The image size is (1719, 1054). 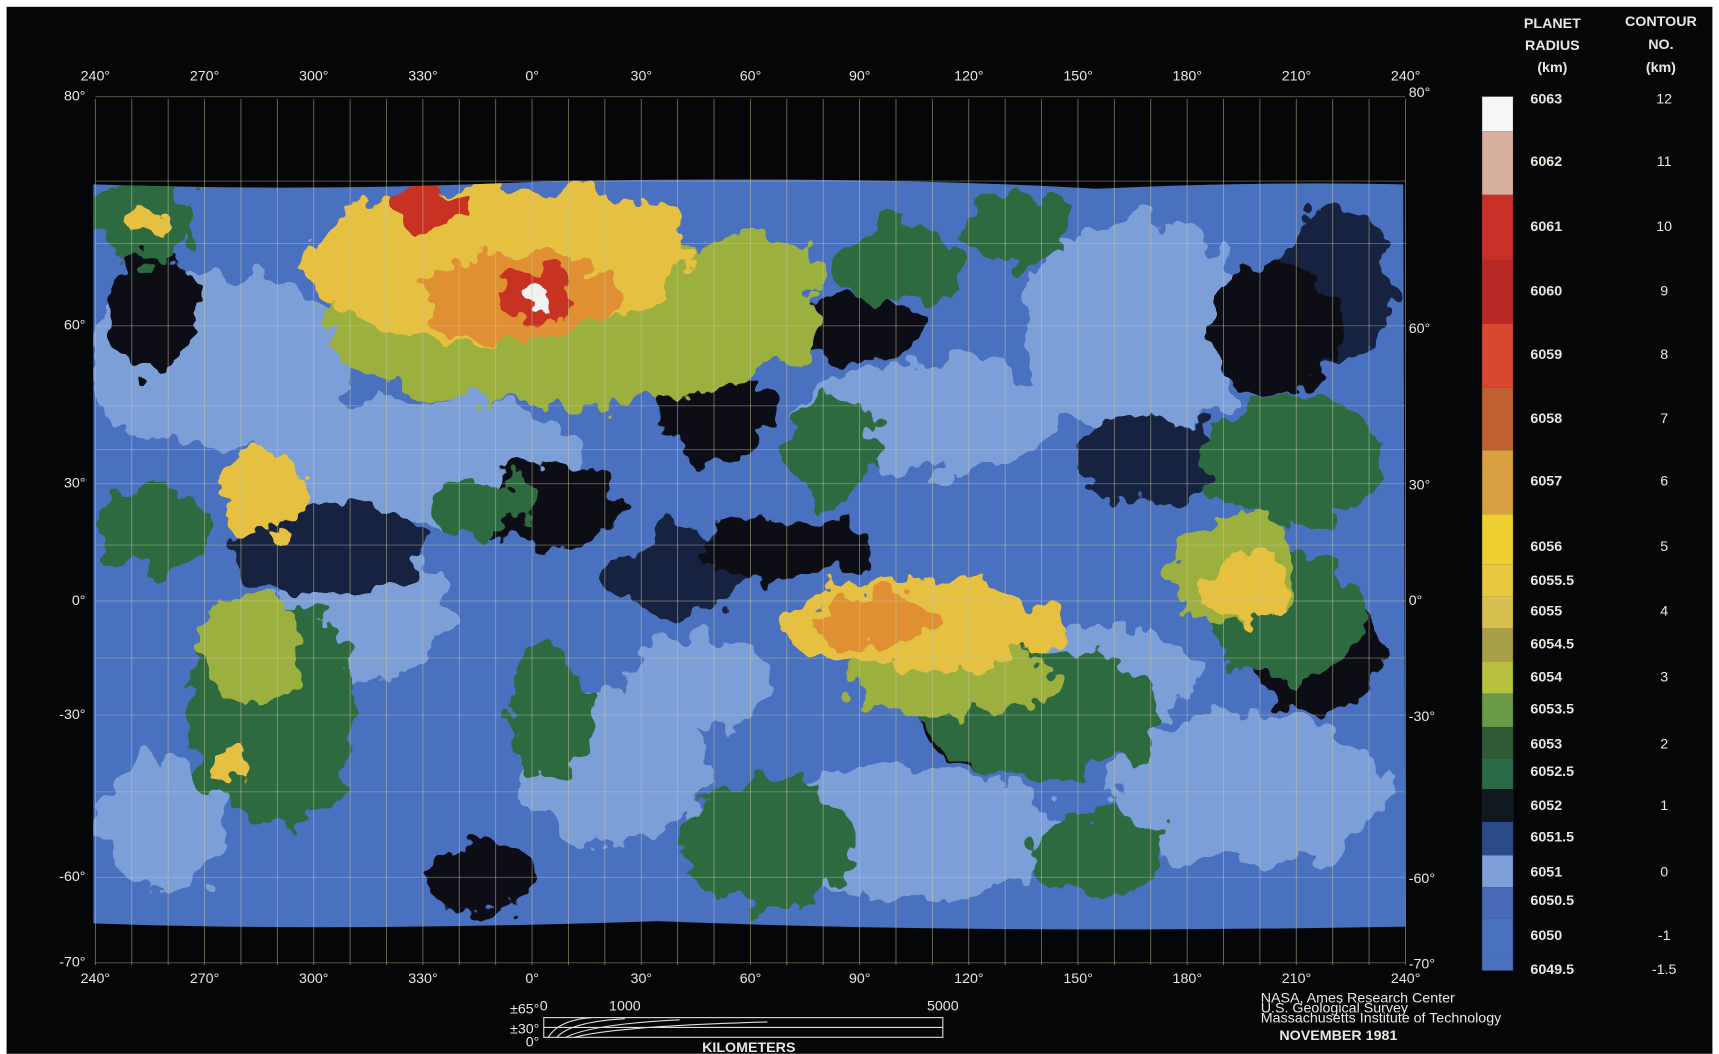 What do you see at coordinates (1552, 24) in the screenshot?
I see `legend-header: PLANET` at bounding box center [1552, 24].